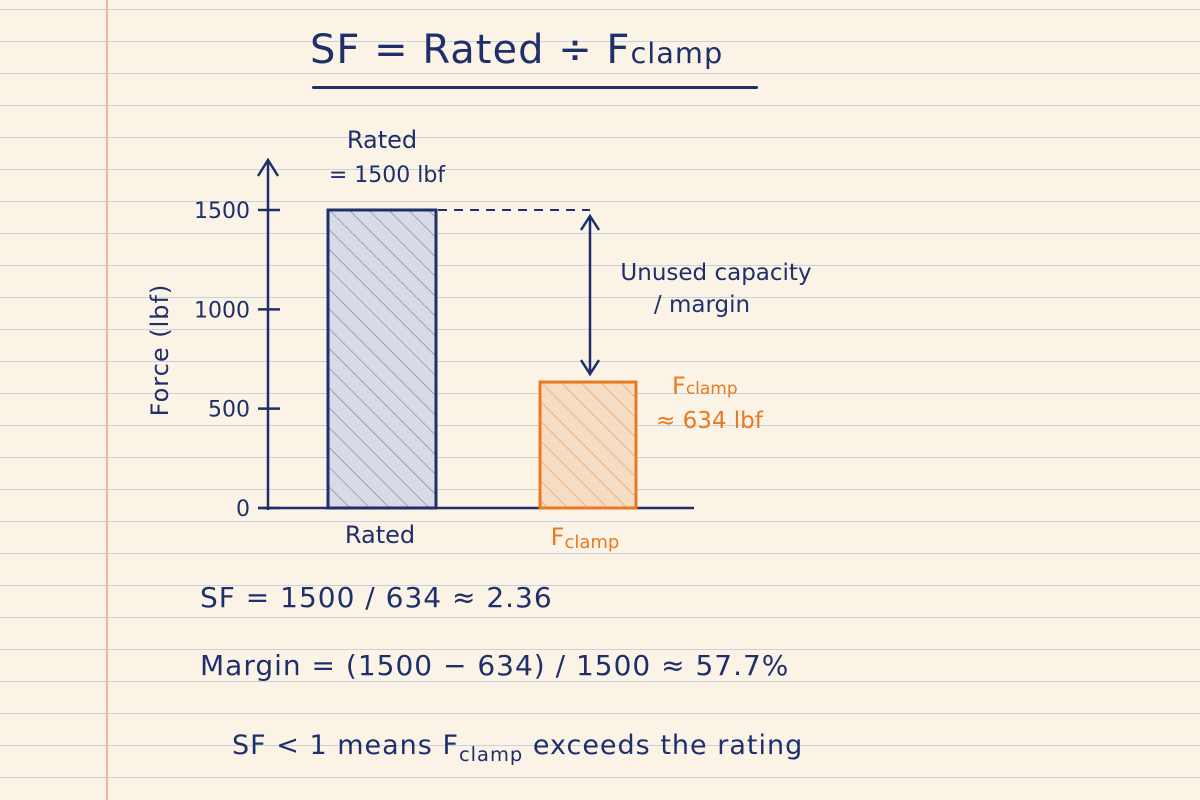 This screenshot has width=1200, height=800. Describe the element at coordinates (107, 400) in the screenshot. I see `notebook-margin-line` at that location.